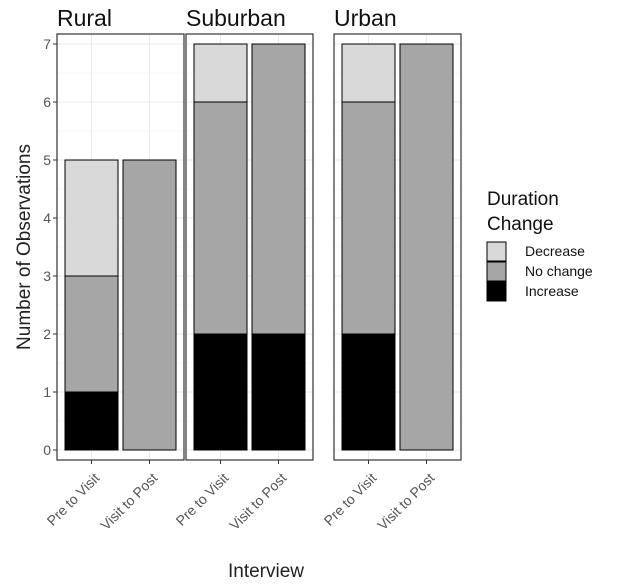  Describe the element at coordinates (559, 271) in the screenshot. I see `legend-label-no-change: No change` at that location.